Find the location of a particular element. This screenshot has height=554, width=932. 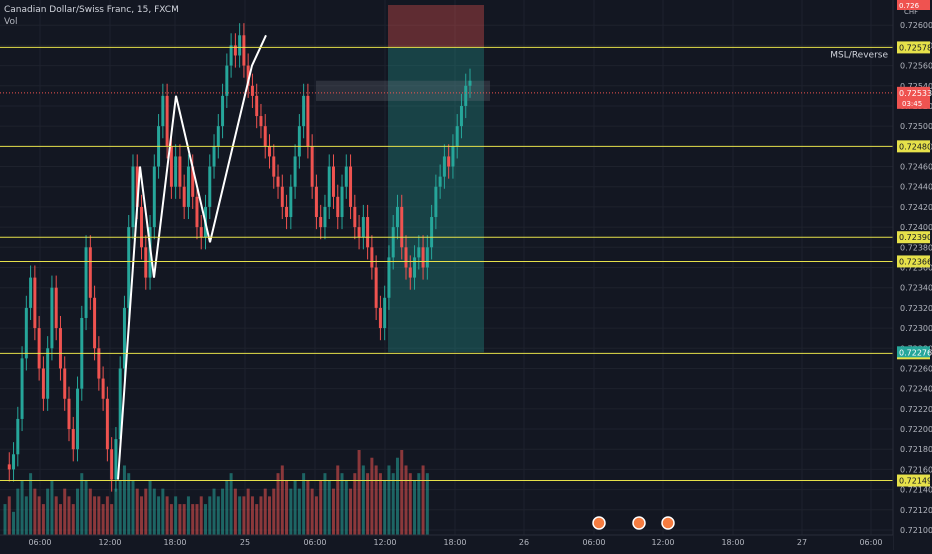

time-tick-label: 12:00 is located at coordinates (109, 542).